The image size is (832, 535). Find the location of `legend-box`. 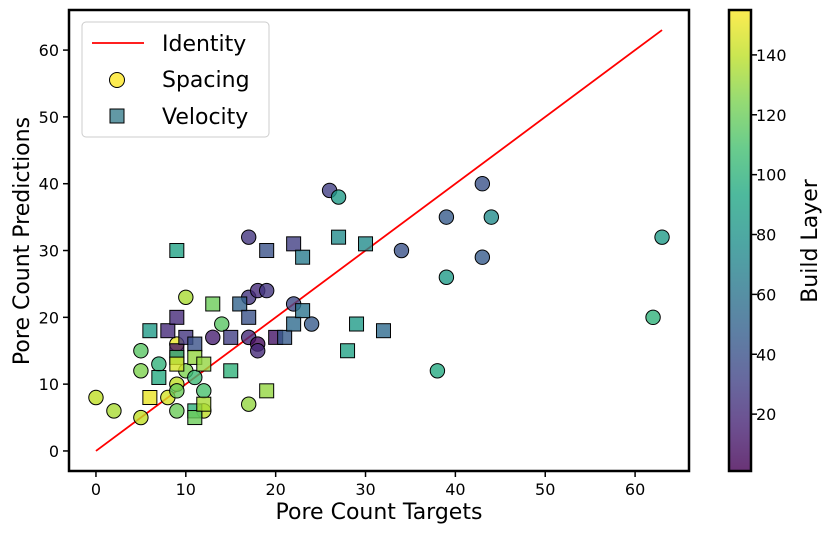

legend-box is located at coordinates (175, 79).